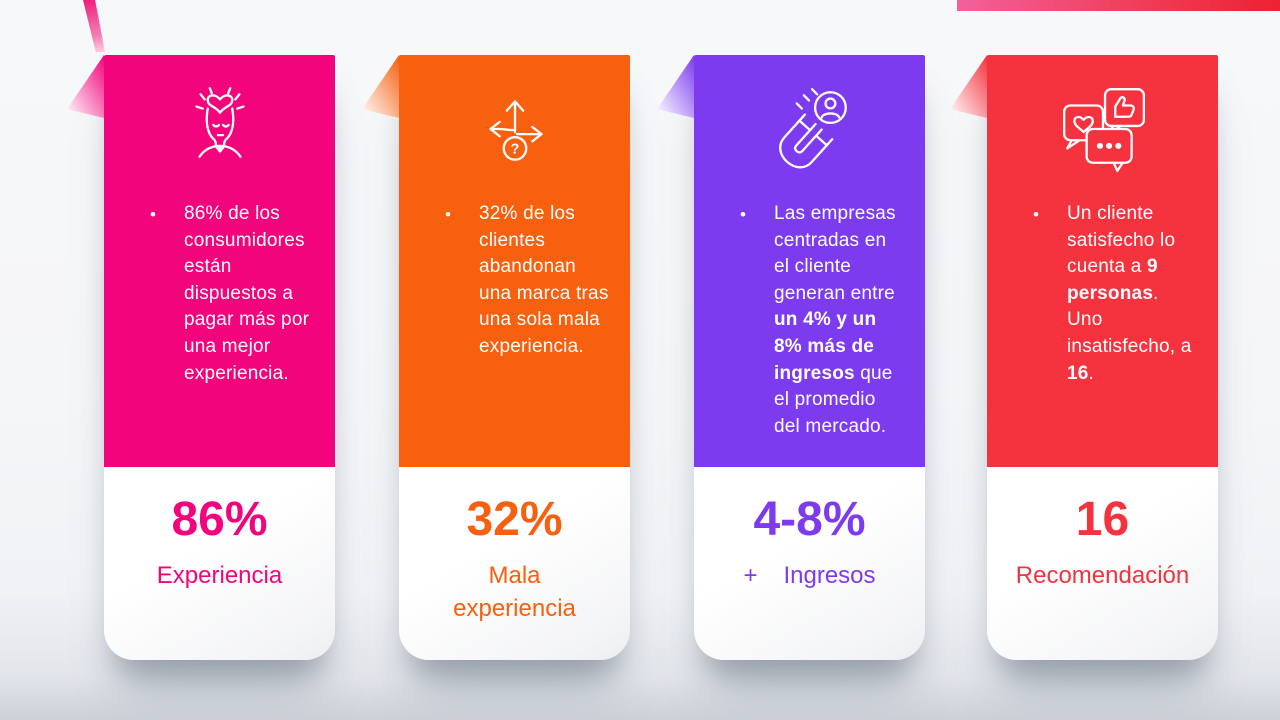  What do you see at coordinates (94, 26) in the screenshot?
I see `top-left-ribbon` at bounding box center [94, 26].